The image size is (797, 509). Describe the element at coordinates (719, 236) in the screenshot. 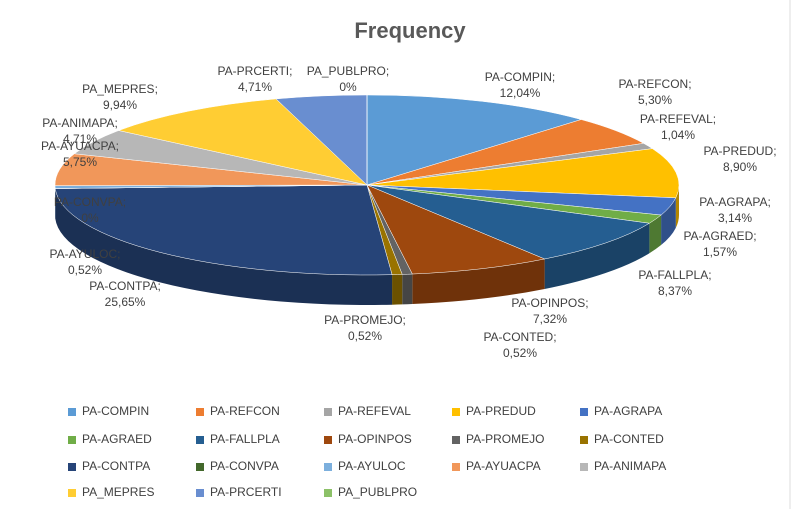

I see `data-label-name: PA-AGRAED;` at that location.